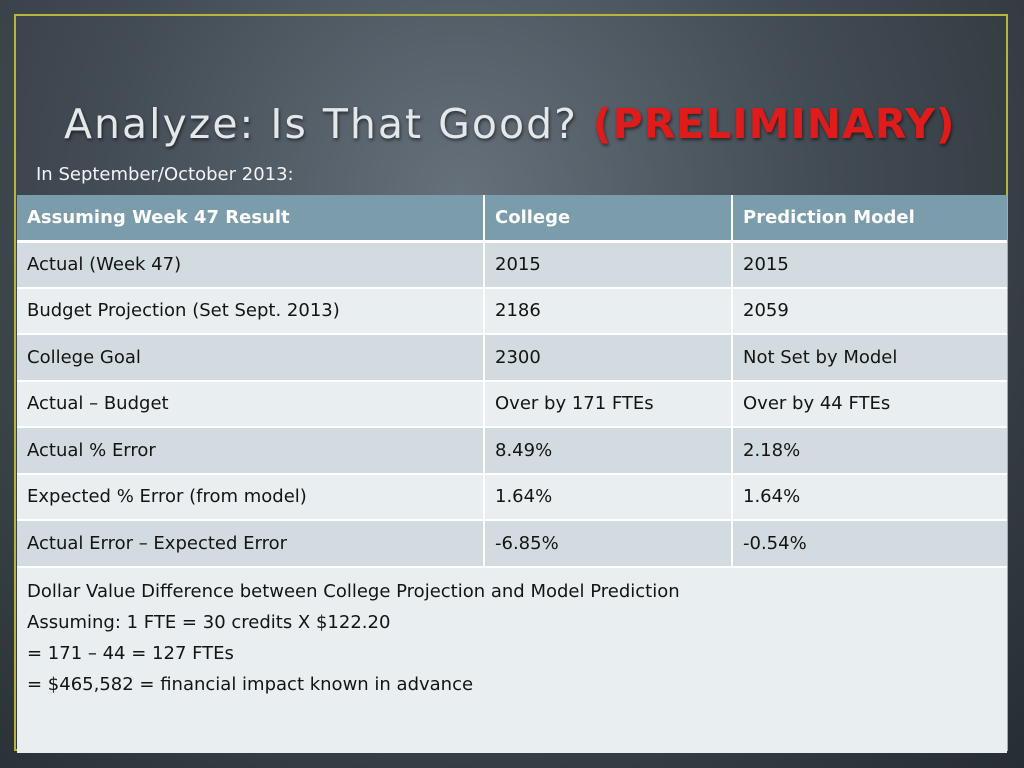 The width and height of the screenshot is (1024, 768). Describe the element at coordinates (608, 544) in the screenshot. I see `college-value: -6.85%` at that location.